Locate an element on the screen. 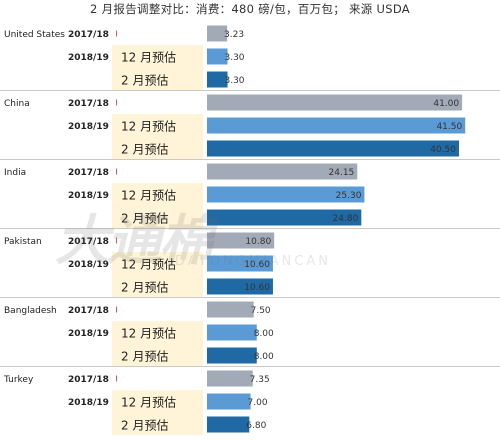 Image resolution: width=500 pixels, height=440 pixels. bar-value-turkey-2: 6.80 is located at coordinates (256, 426).